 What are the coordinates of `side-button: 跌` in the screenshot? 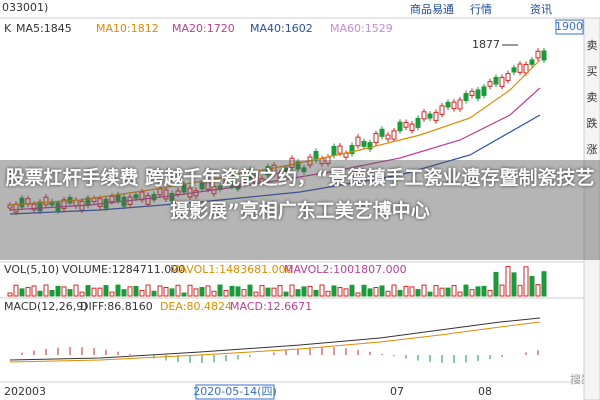 It's located at (592, 123).